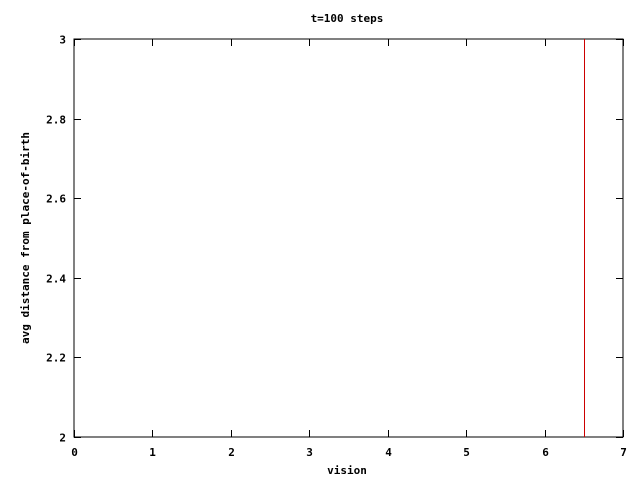  What do you see at coordinates (56, 120) in the screenshot?
I see `y-tick-label: 2.8` at bounding box center [56, 120].